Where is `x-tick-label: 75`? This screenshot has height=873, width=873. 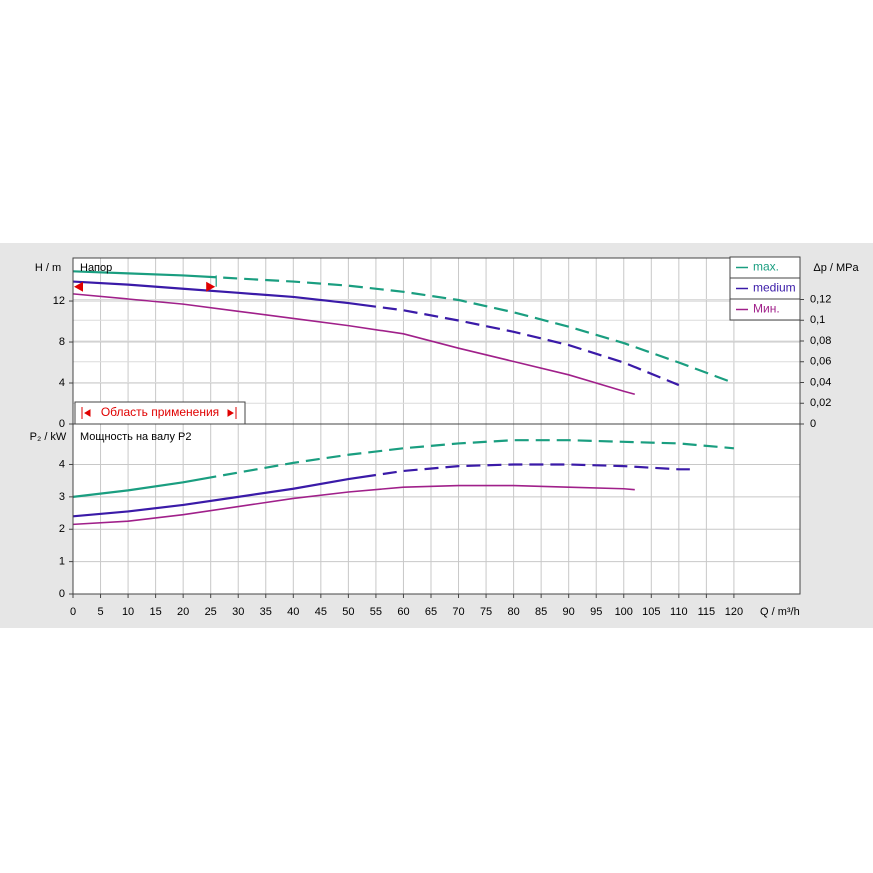
x-tick-label: 75 is located at coordinates (486, 612).